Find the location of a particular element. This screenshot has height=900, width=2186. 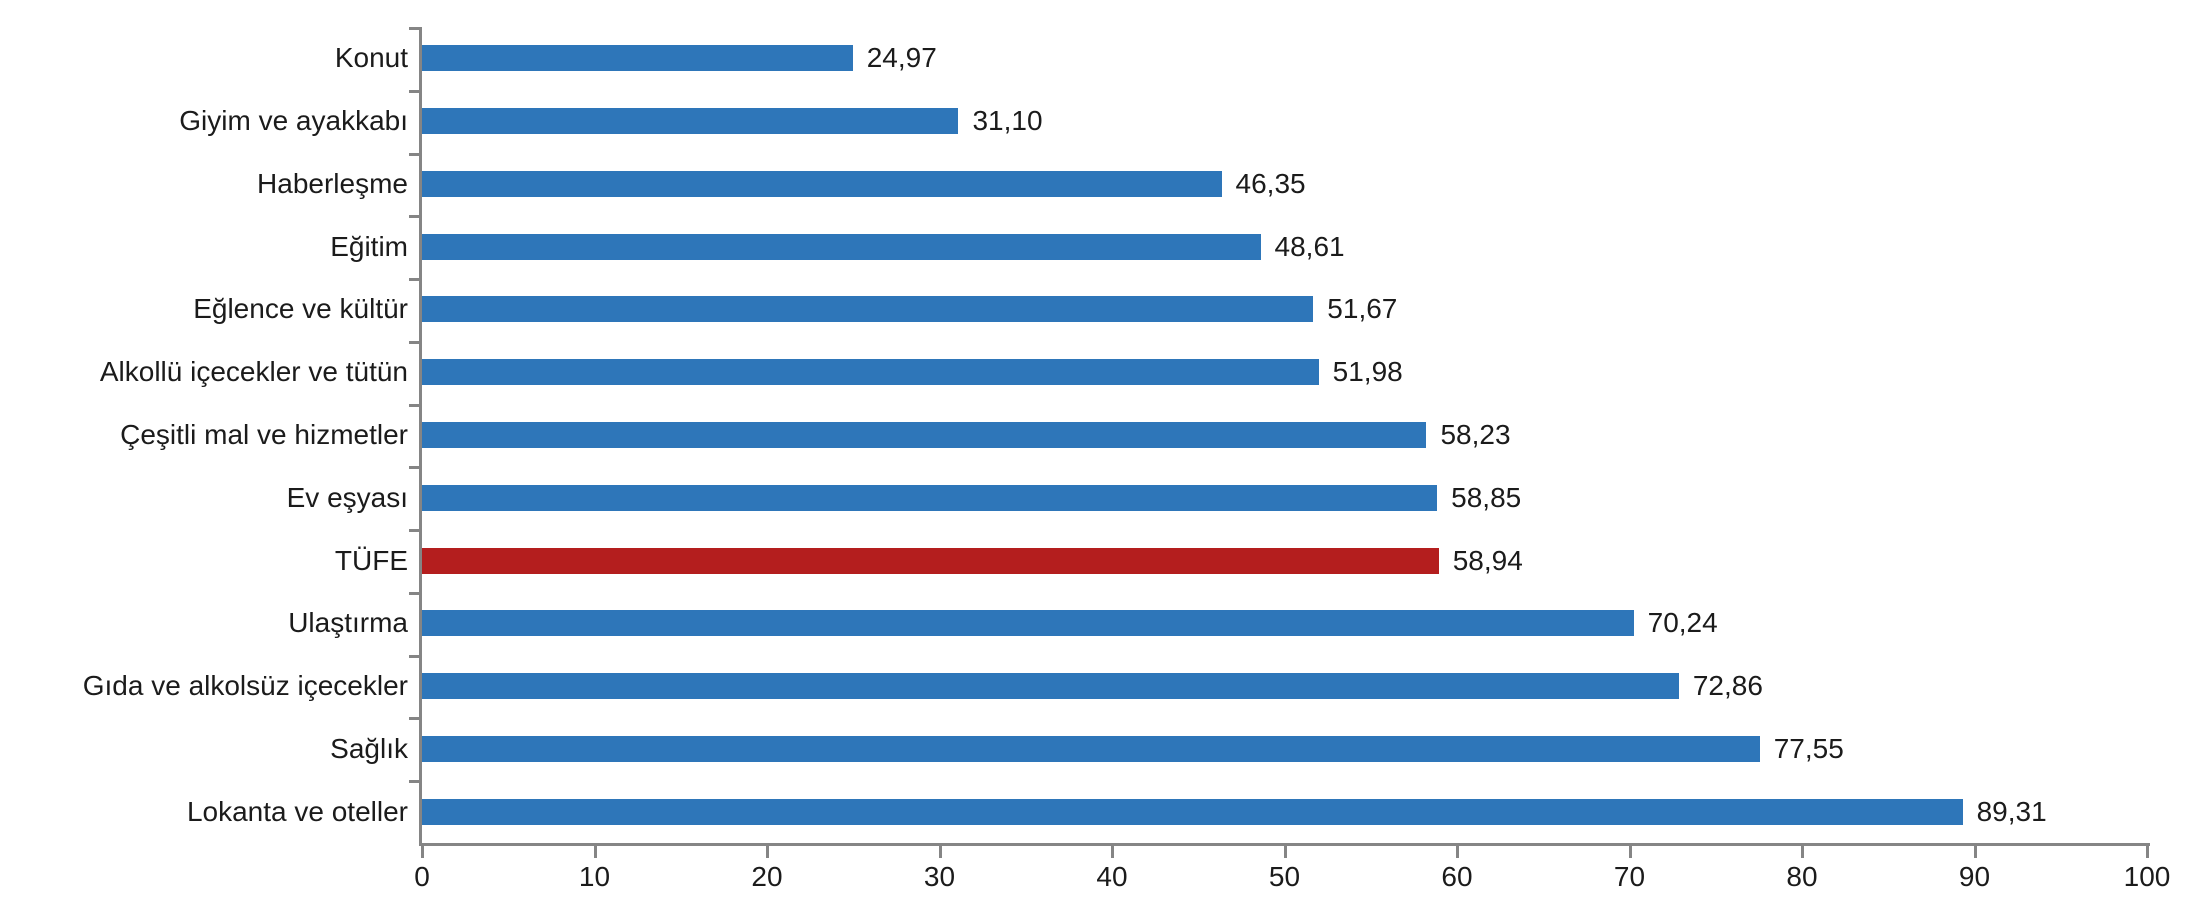

value-label: 77,55 is located at coordinates (1808, 748).